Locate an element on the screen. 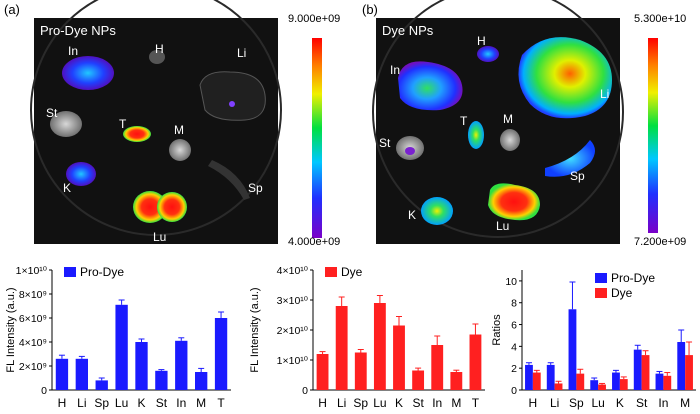 Image resolution: width=700 pixels, height=414 pixels. x-tick-label-1-7: M is located at coordinates (456, 403).